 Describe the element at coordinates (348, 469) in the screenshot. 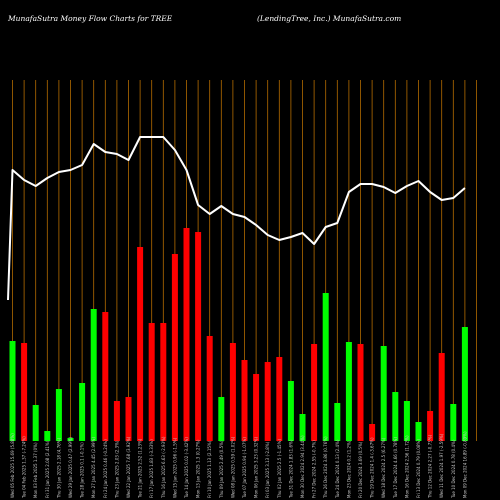

I see `x-axis-date-label: Mon 23 Dec 2024 0.2 (1.2%)` at that location.